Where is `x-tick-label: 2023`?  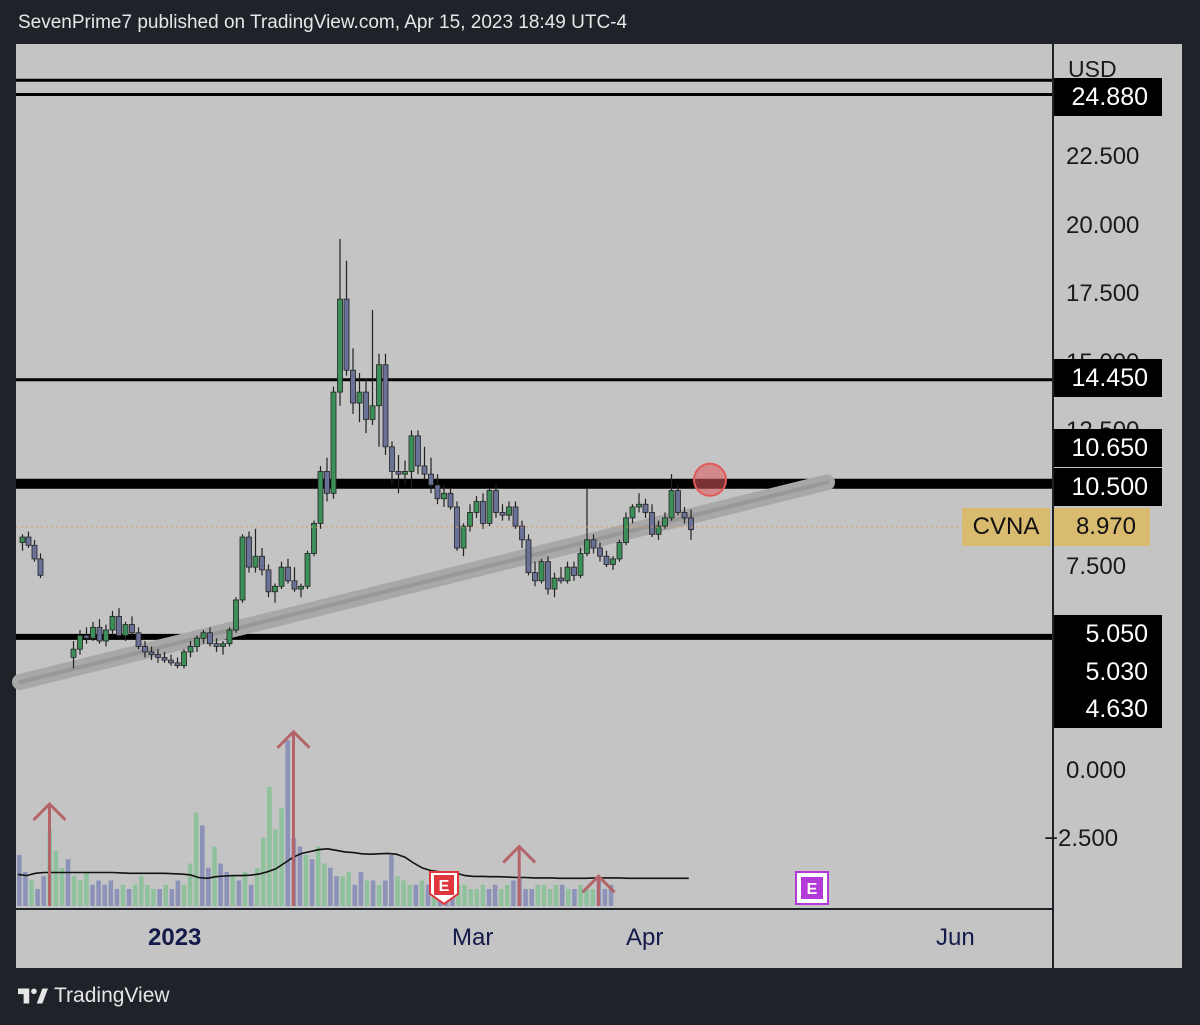
x-tick-label: 2023 is located at coordinates (175, 937).